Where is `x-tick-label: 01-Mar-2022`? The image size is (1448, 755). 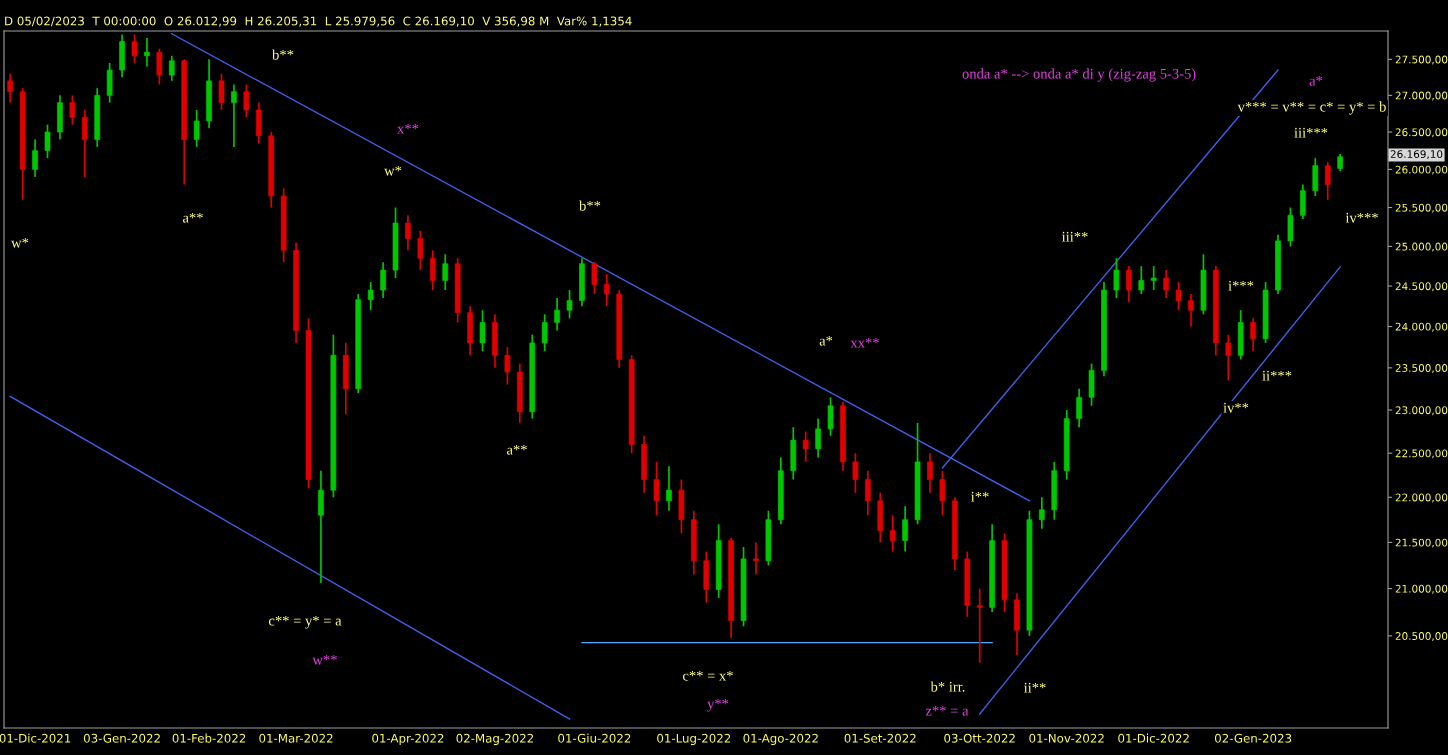 x-tick-label: 01-Mar-2022 is located at coordinates (296, 738).